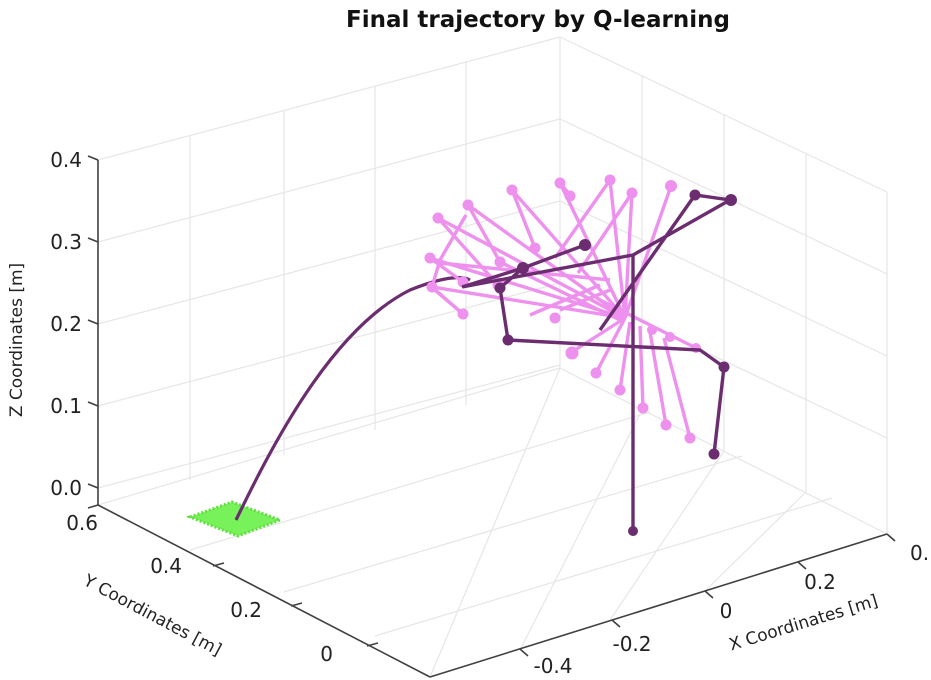  Describe the element at coordinates (82, 523) in the screenshot. I see `svg-text: 0.6` at that location.